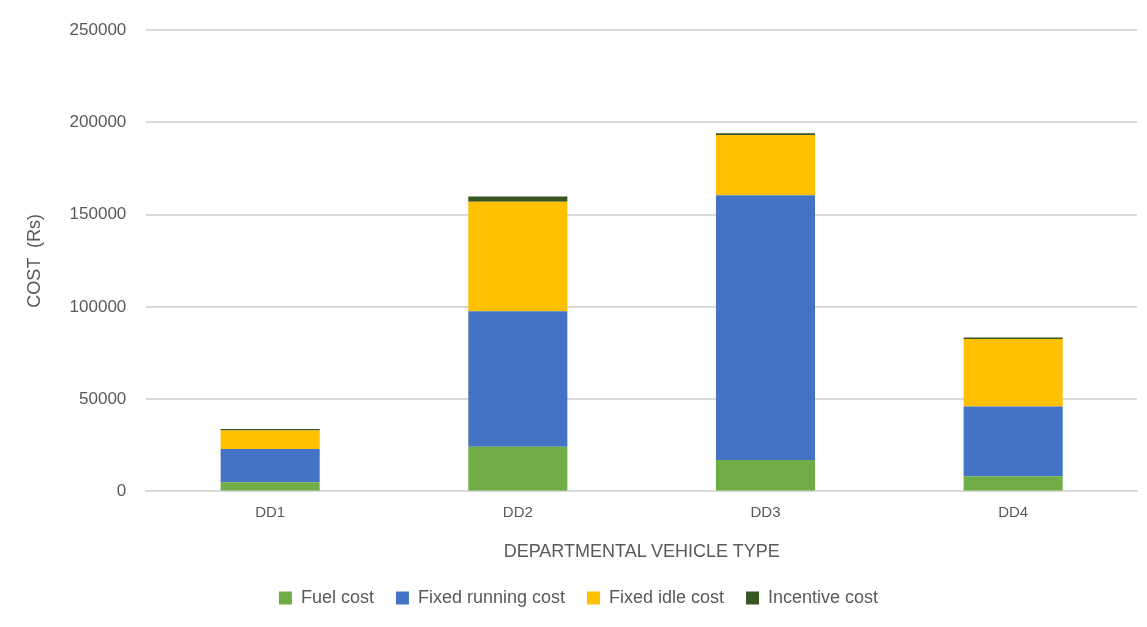 Image resolution: width=1147 pixels, height=627 pixels. Describe the element at coordinates (823, 596) in the screenshot. I see `legend-label: Incentive cost` at that location.